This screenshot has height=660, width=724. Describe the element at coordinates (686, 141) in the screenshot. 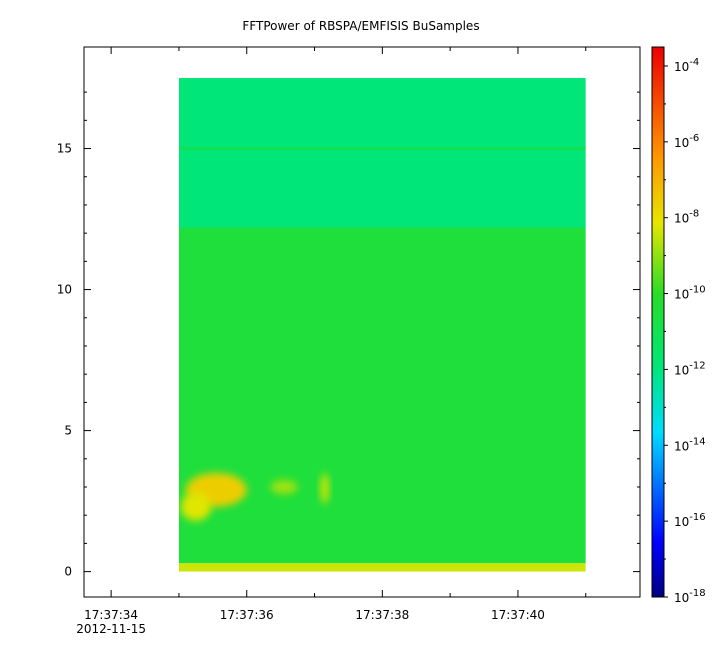

I see `colorbar-tick-label: 10⁻⁶` at that location.